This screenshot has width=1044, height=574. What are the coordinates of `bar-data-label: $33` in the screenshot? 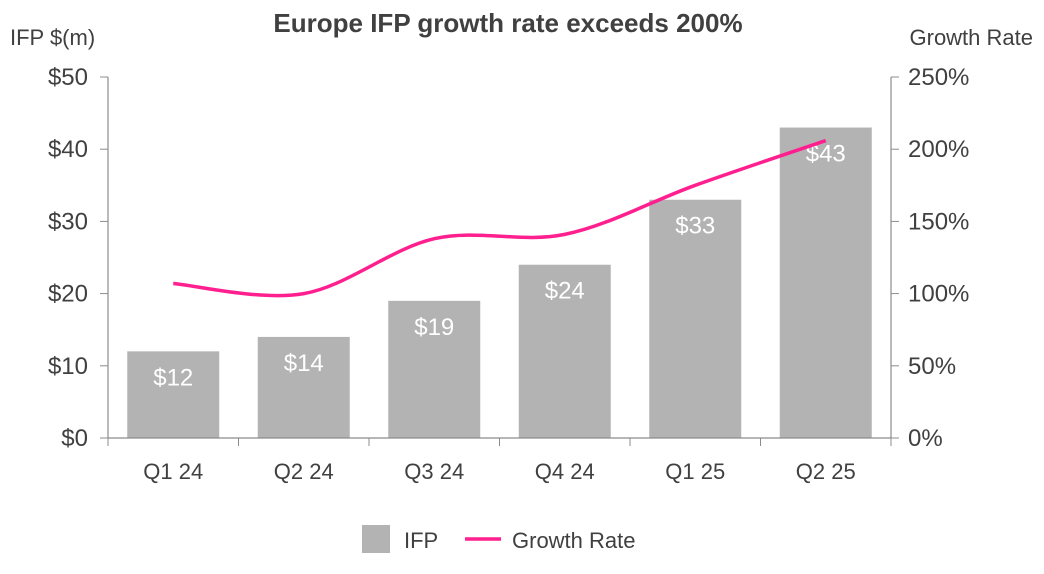 It's located at (695, 226).